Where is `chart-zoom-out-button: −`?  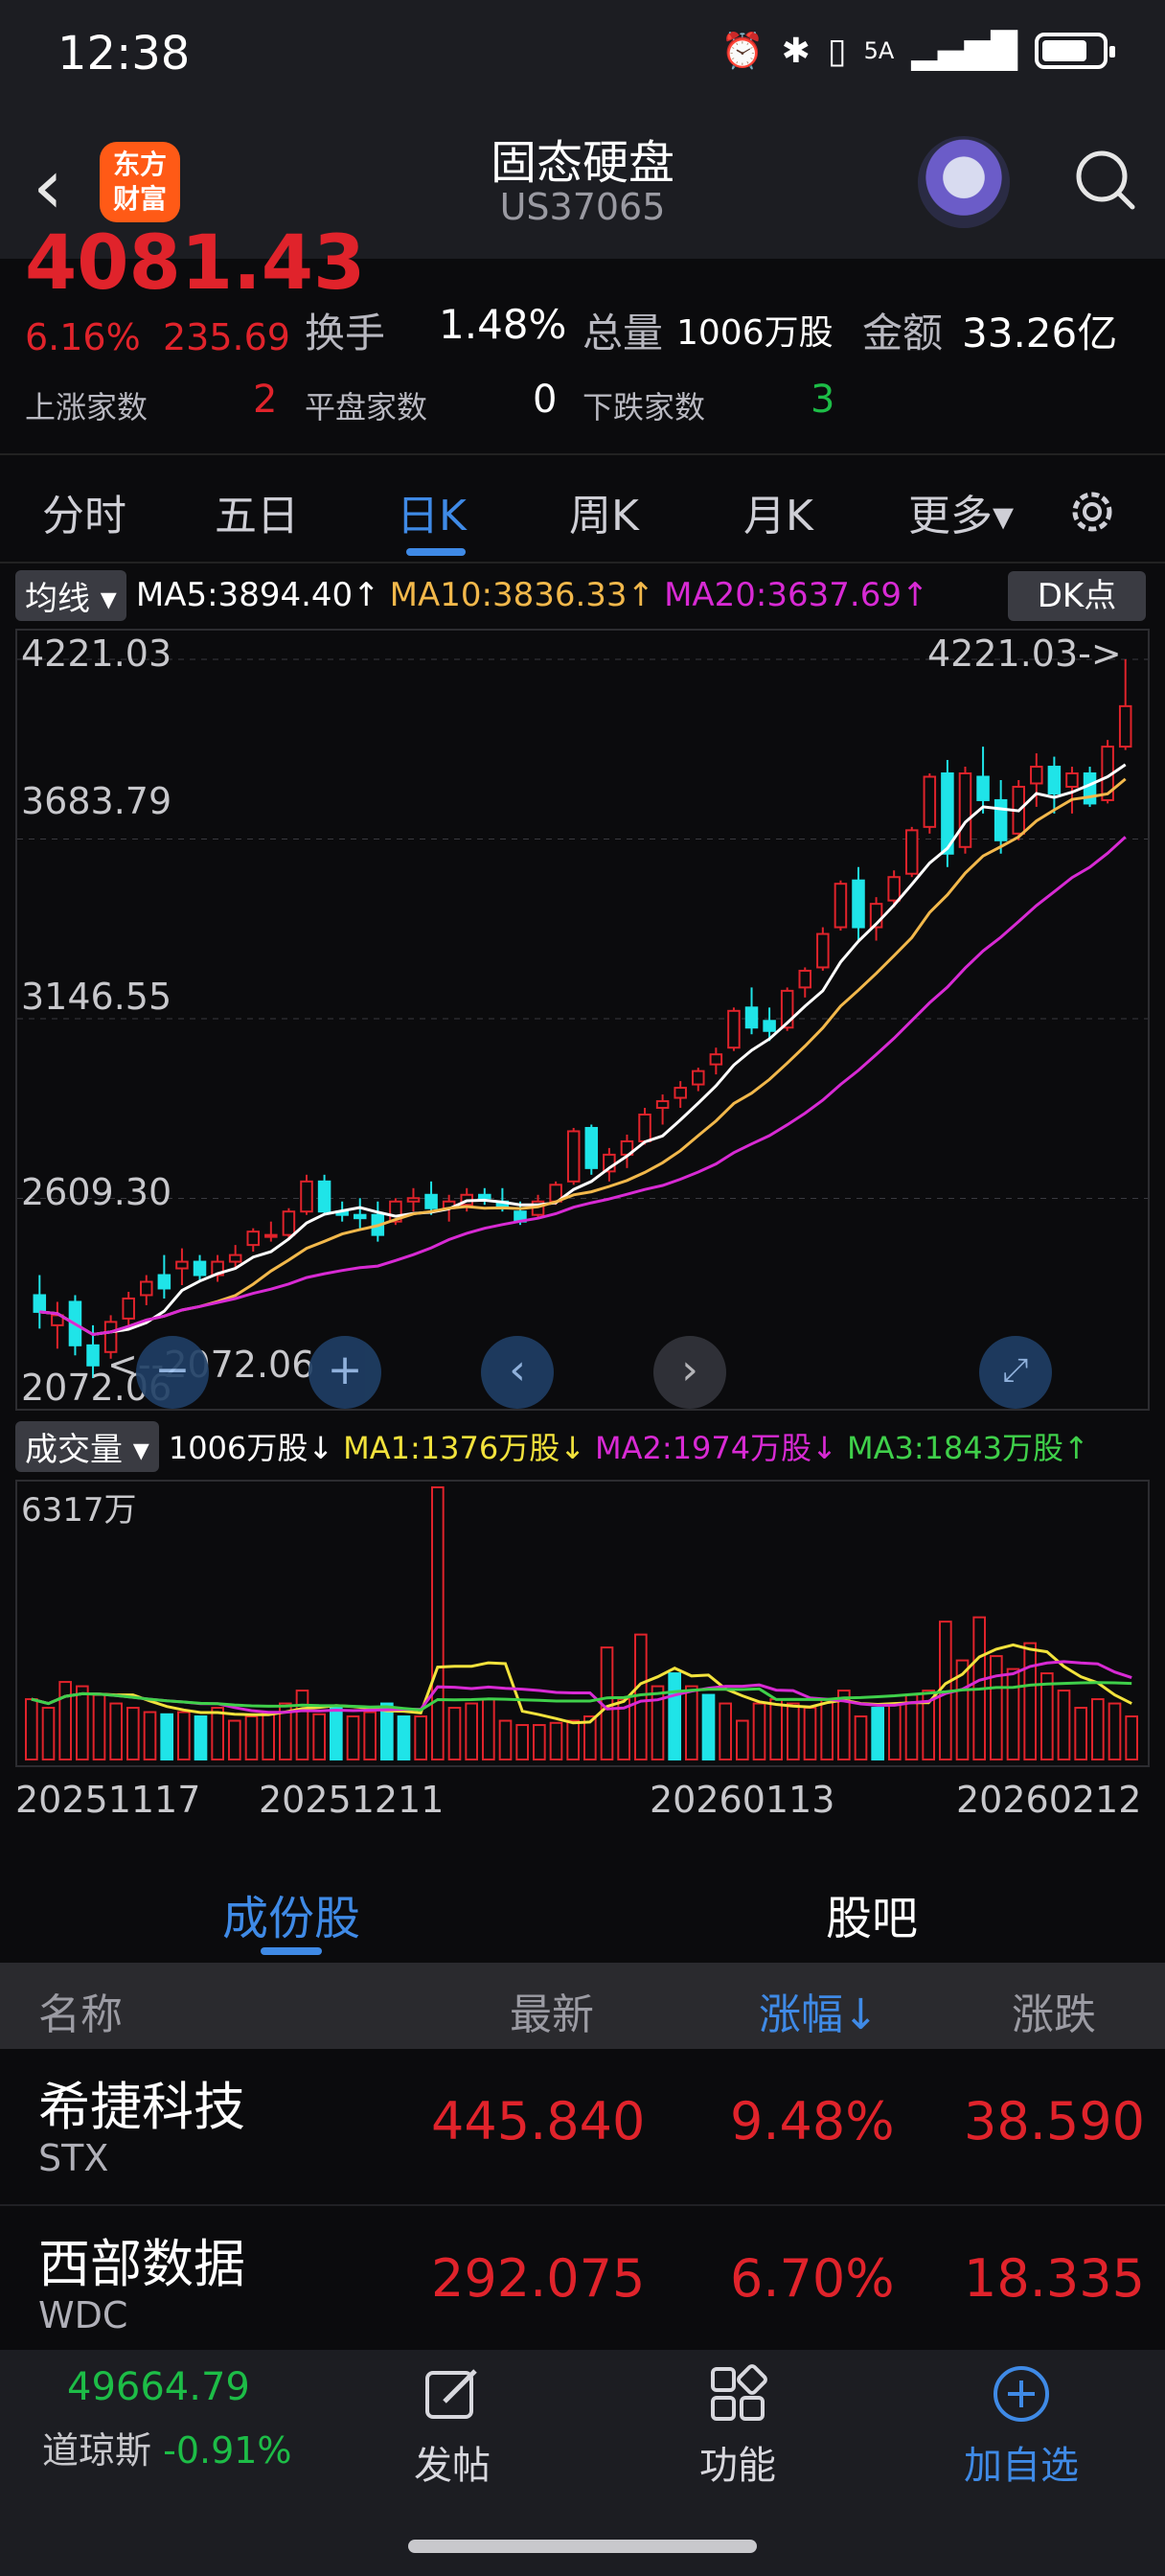
chart-zoom-out-button: − is located at coordinates (172, 1372).